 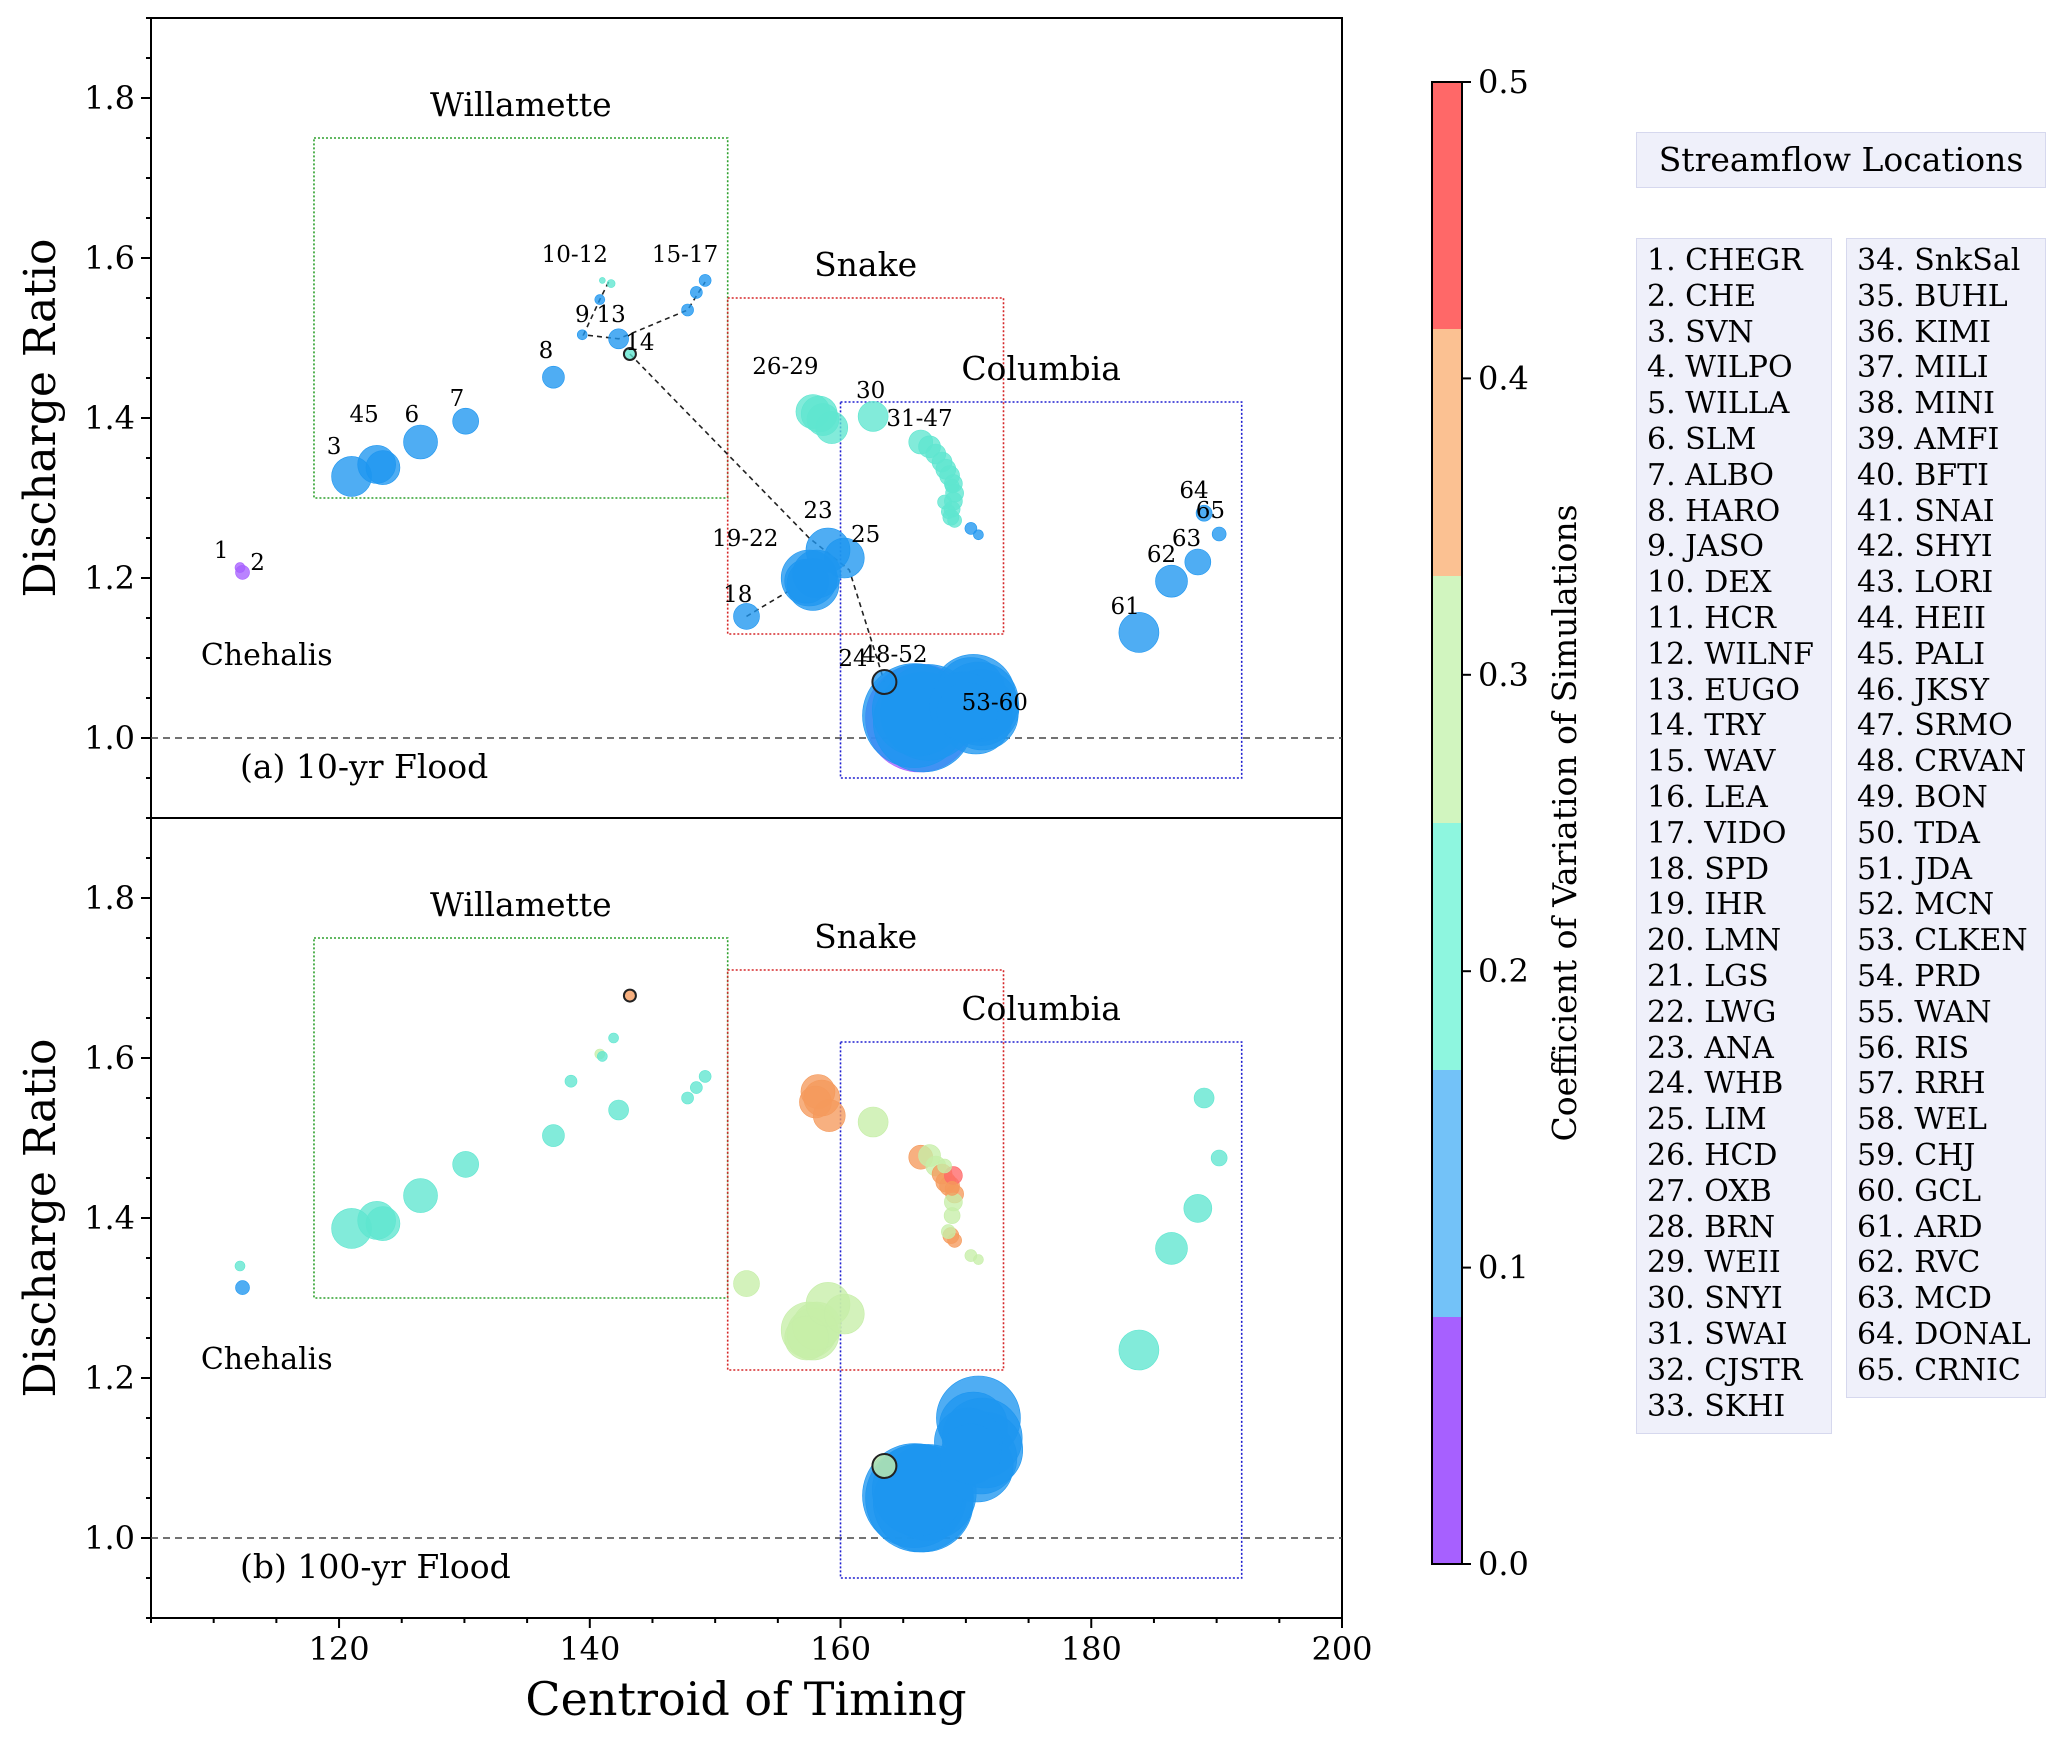 What do you see at coordinates (546, 351) in the screenshot?
I see `point-label: 8` at bounding box center [546, 351].